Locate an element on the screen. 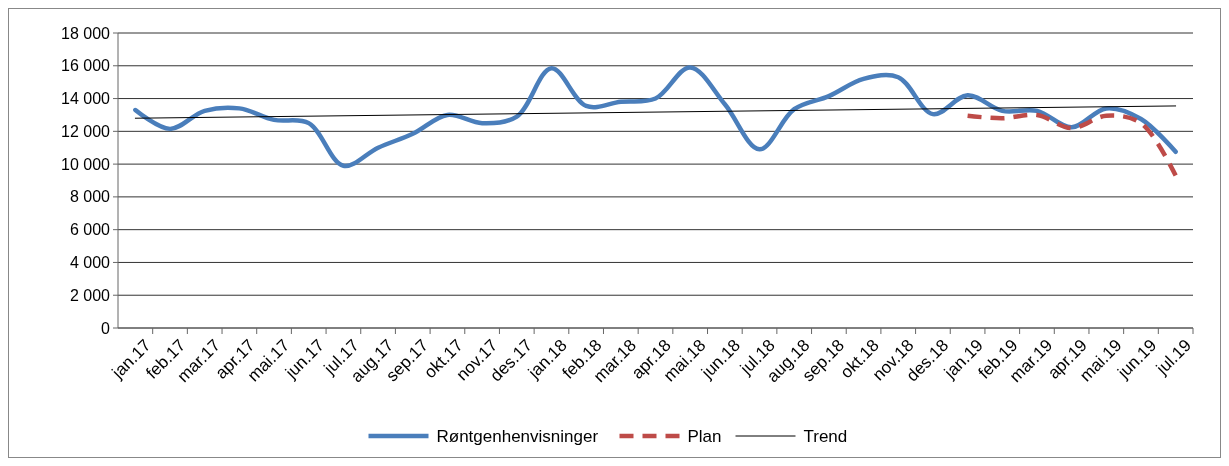  y-tick-label: 4 000 is located at coordinates (90, 263).